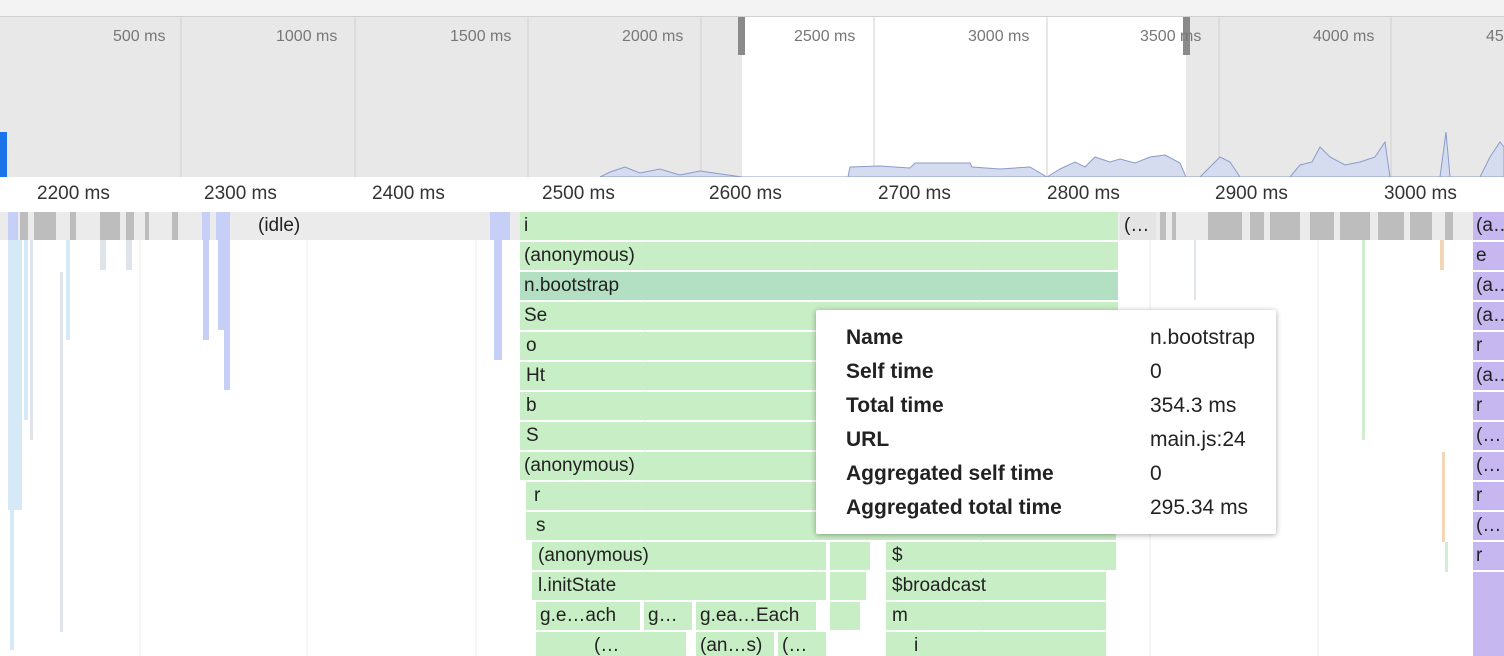 The height and width of the screenshot is (656, 1504). Describe the element at coordinates (1481, 255) in the screenshot. I see `flame-frame-label: e` at that location.